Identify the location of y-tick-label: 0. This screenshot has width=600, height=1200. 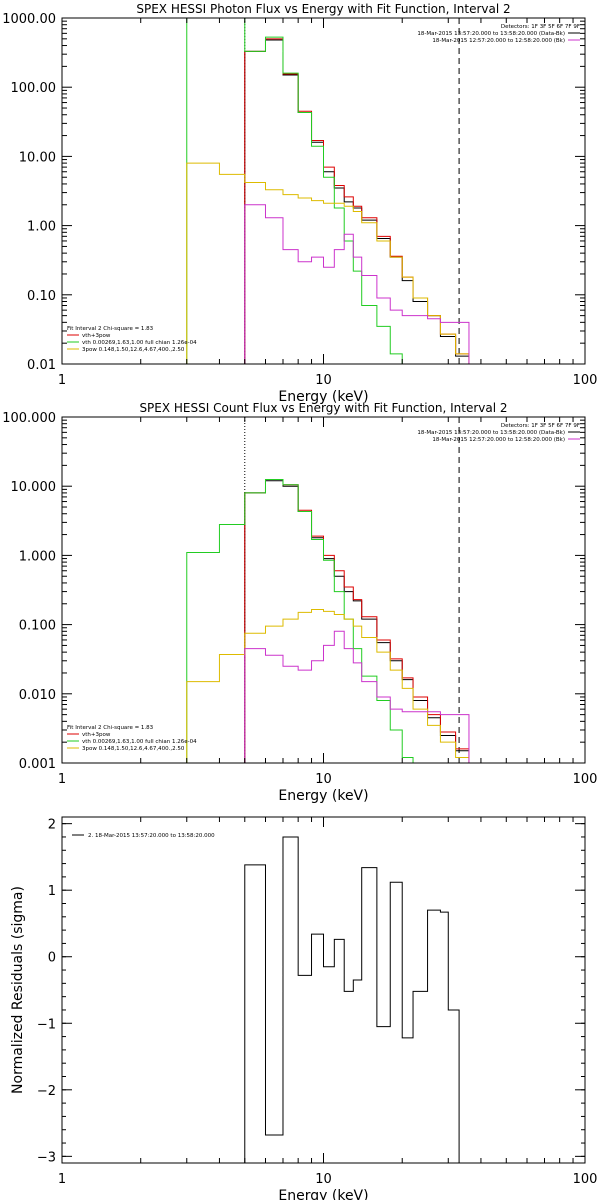
(52, 958).